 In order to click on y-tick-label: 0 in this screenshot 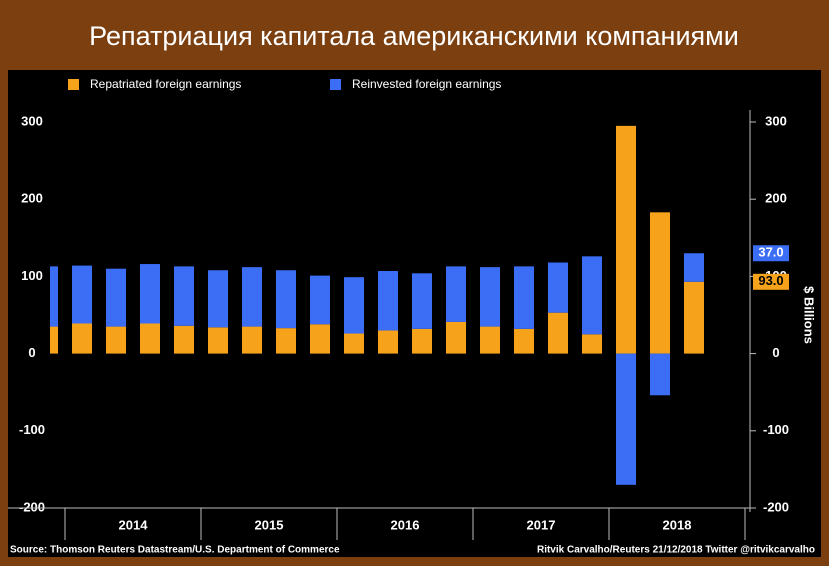, I will do `click(31, 352)`.